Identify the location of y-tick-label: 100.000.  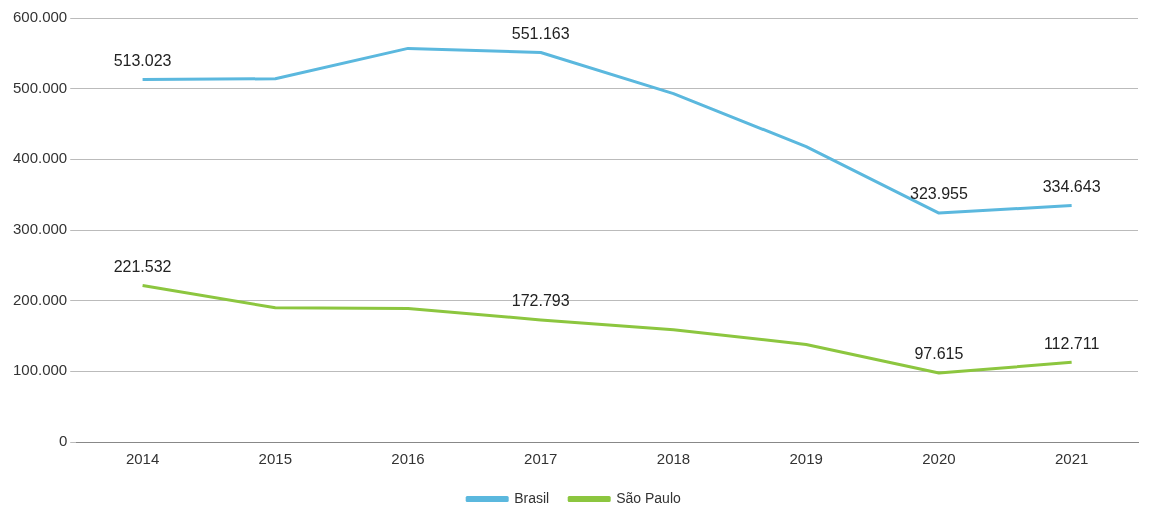
(40, 370).